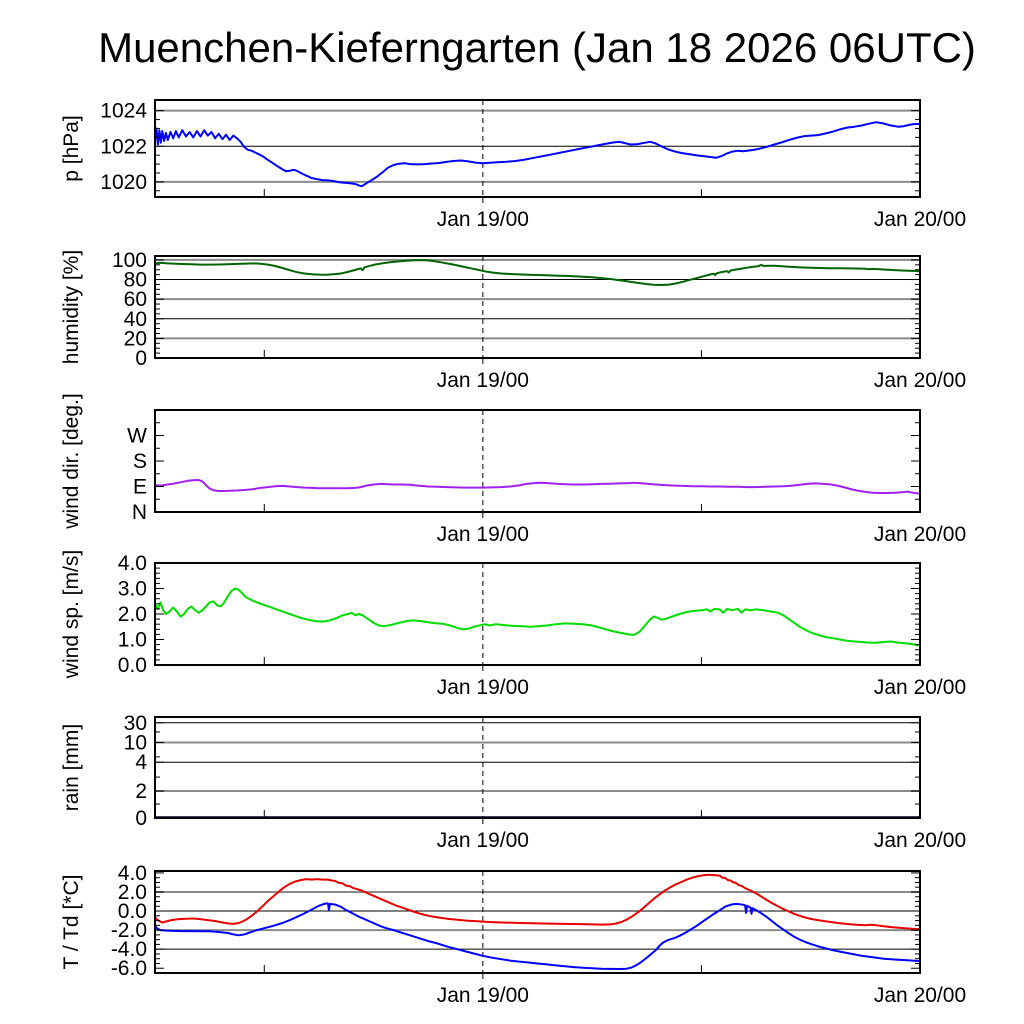 Image resolution: width=1024 pixels, height=1024 pixels. What do you see at coordinates (141, 791) in the screenshot?
I see `ytick-label: 2` at bounding box center [141, 791].